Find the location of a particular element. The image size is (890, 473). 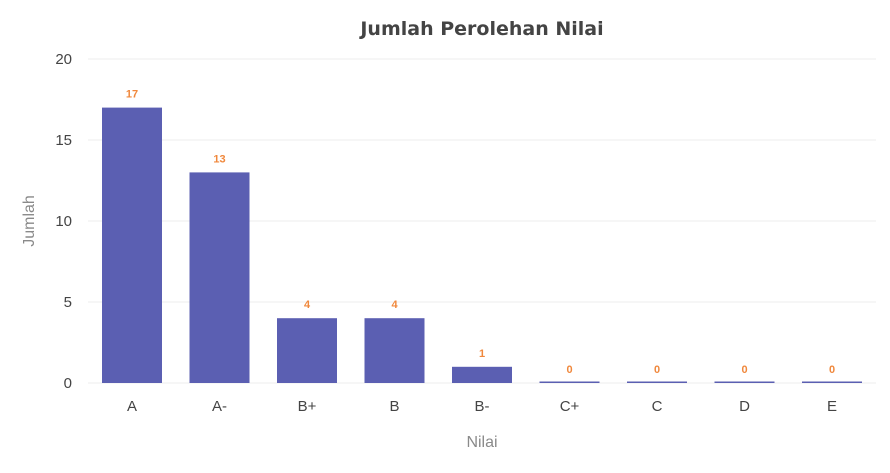

x-tick-label: B+ is located at coordinates (307, 406).